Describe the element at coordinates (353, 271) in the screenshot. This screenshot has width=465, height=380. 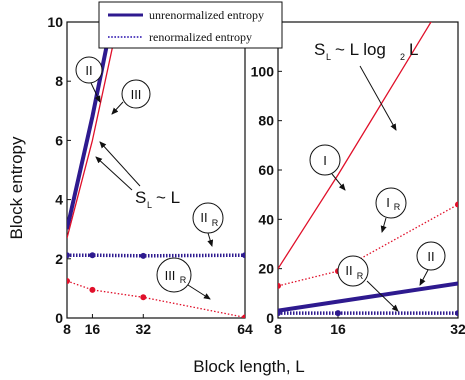
I see `annotation-IIR-right: II R` at that location.